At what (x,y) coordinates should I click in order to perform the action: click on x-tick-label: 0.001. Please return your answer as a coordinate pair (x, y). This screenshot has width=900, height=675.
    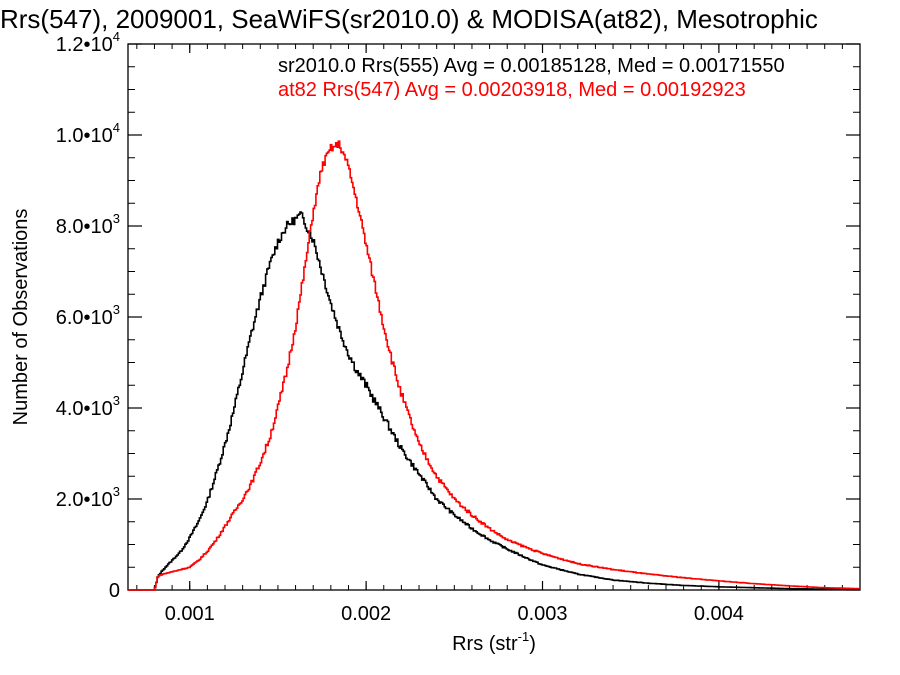
    Looking at the image, I should click on (190, 614).